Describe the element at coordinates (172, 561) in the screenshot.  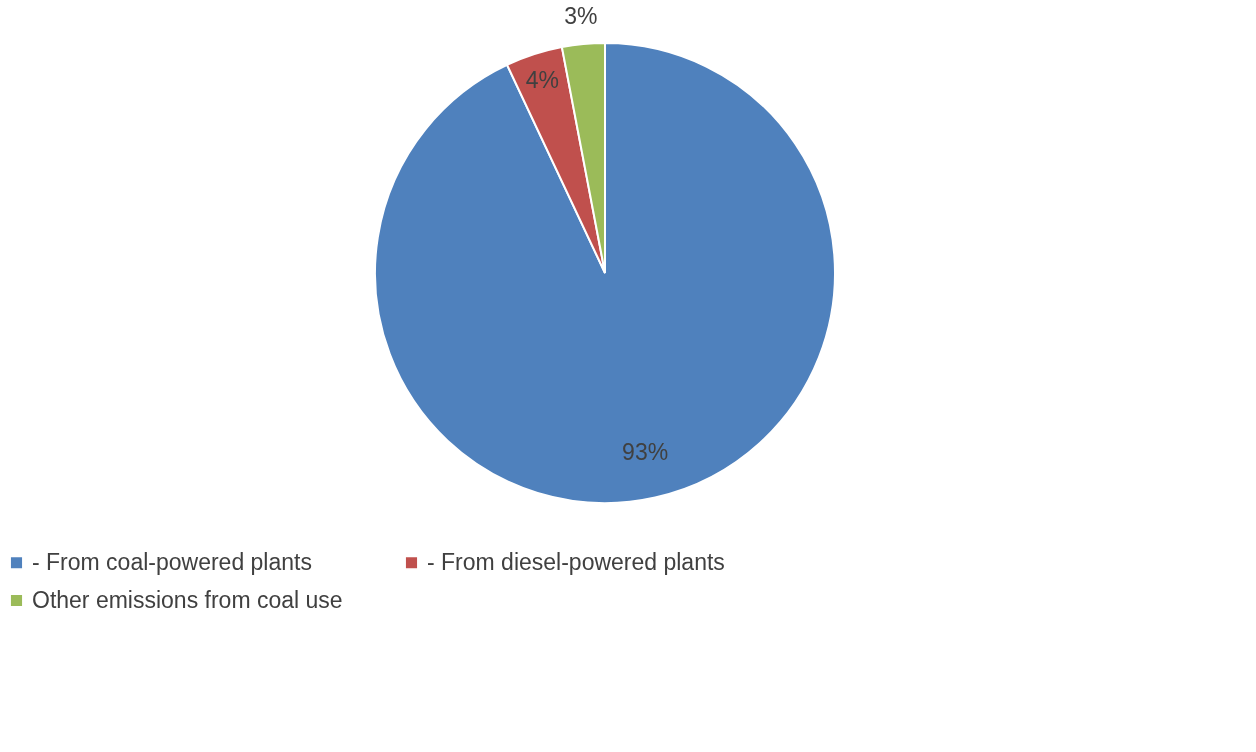
I see `legend-label: - From coal-powered plants` at that location.